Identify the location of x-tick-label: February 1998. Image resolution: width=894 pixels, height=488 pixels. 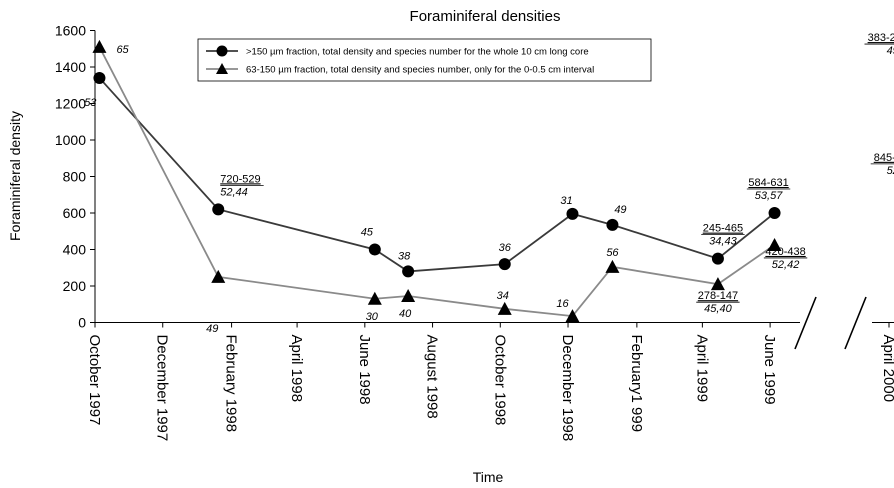
(231, 384).